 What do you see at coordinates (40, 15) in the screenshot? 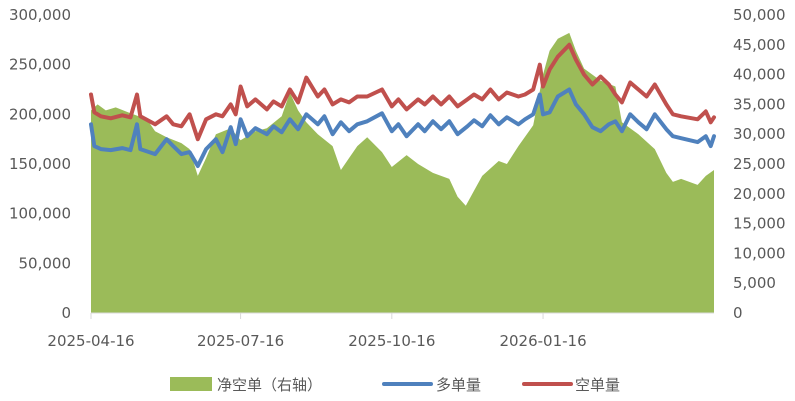
I see `left-axis-tick-label: 300,000` at bounding box center [40, 15].